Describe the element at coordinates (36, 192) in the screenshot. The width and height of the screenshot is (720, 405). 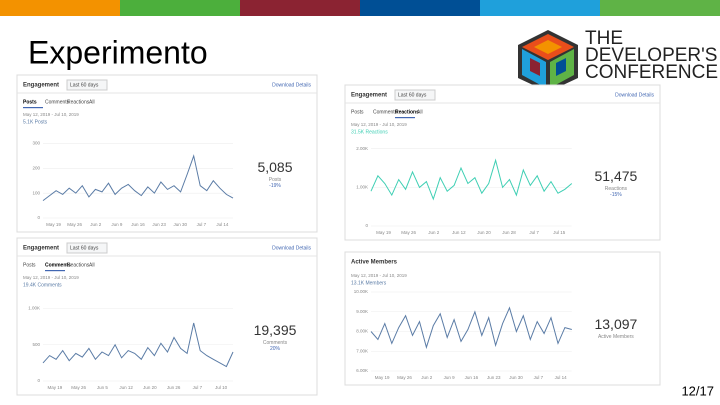
I see `y-tick-label: 100` at that location.